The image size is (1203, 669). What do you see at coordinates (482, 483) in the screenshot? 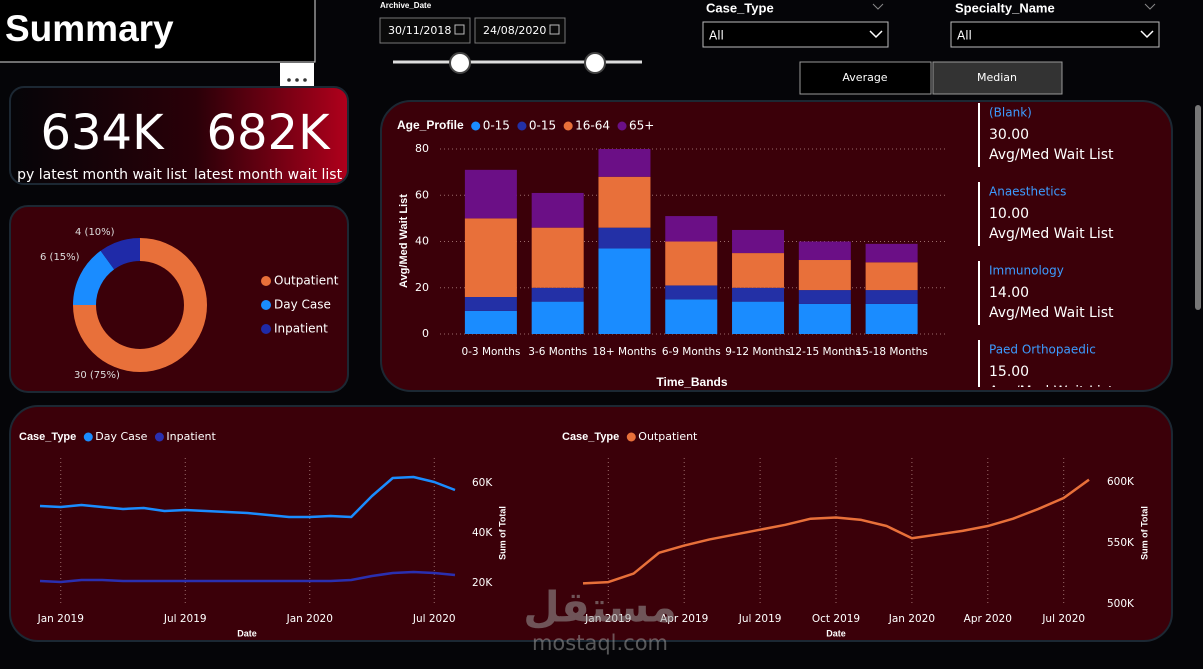
I see `y-tick-label: 60K` at bounding box center [482, 483].